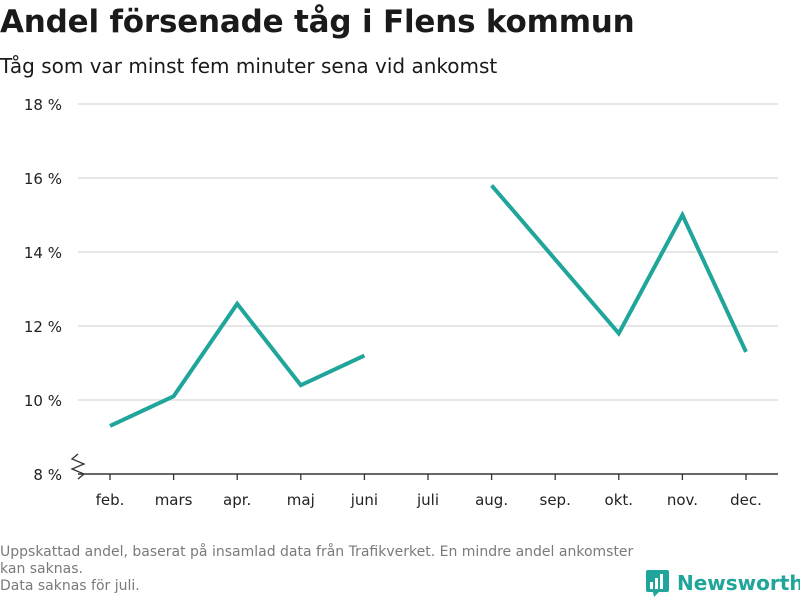  Describe the element at coordinates (174, 500) in the screenshot. I see `x-tick-label: mars` at that location.